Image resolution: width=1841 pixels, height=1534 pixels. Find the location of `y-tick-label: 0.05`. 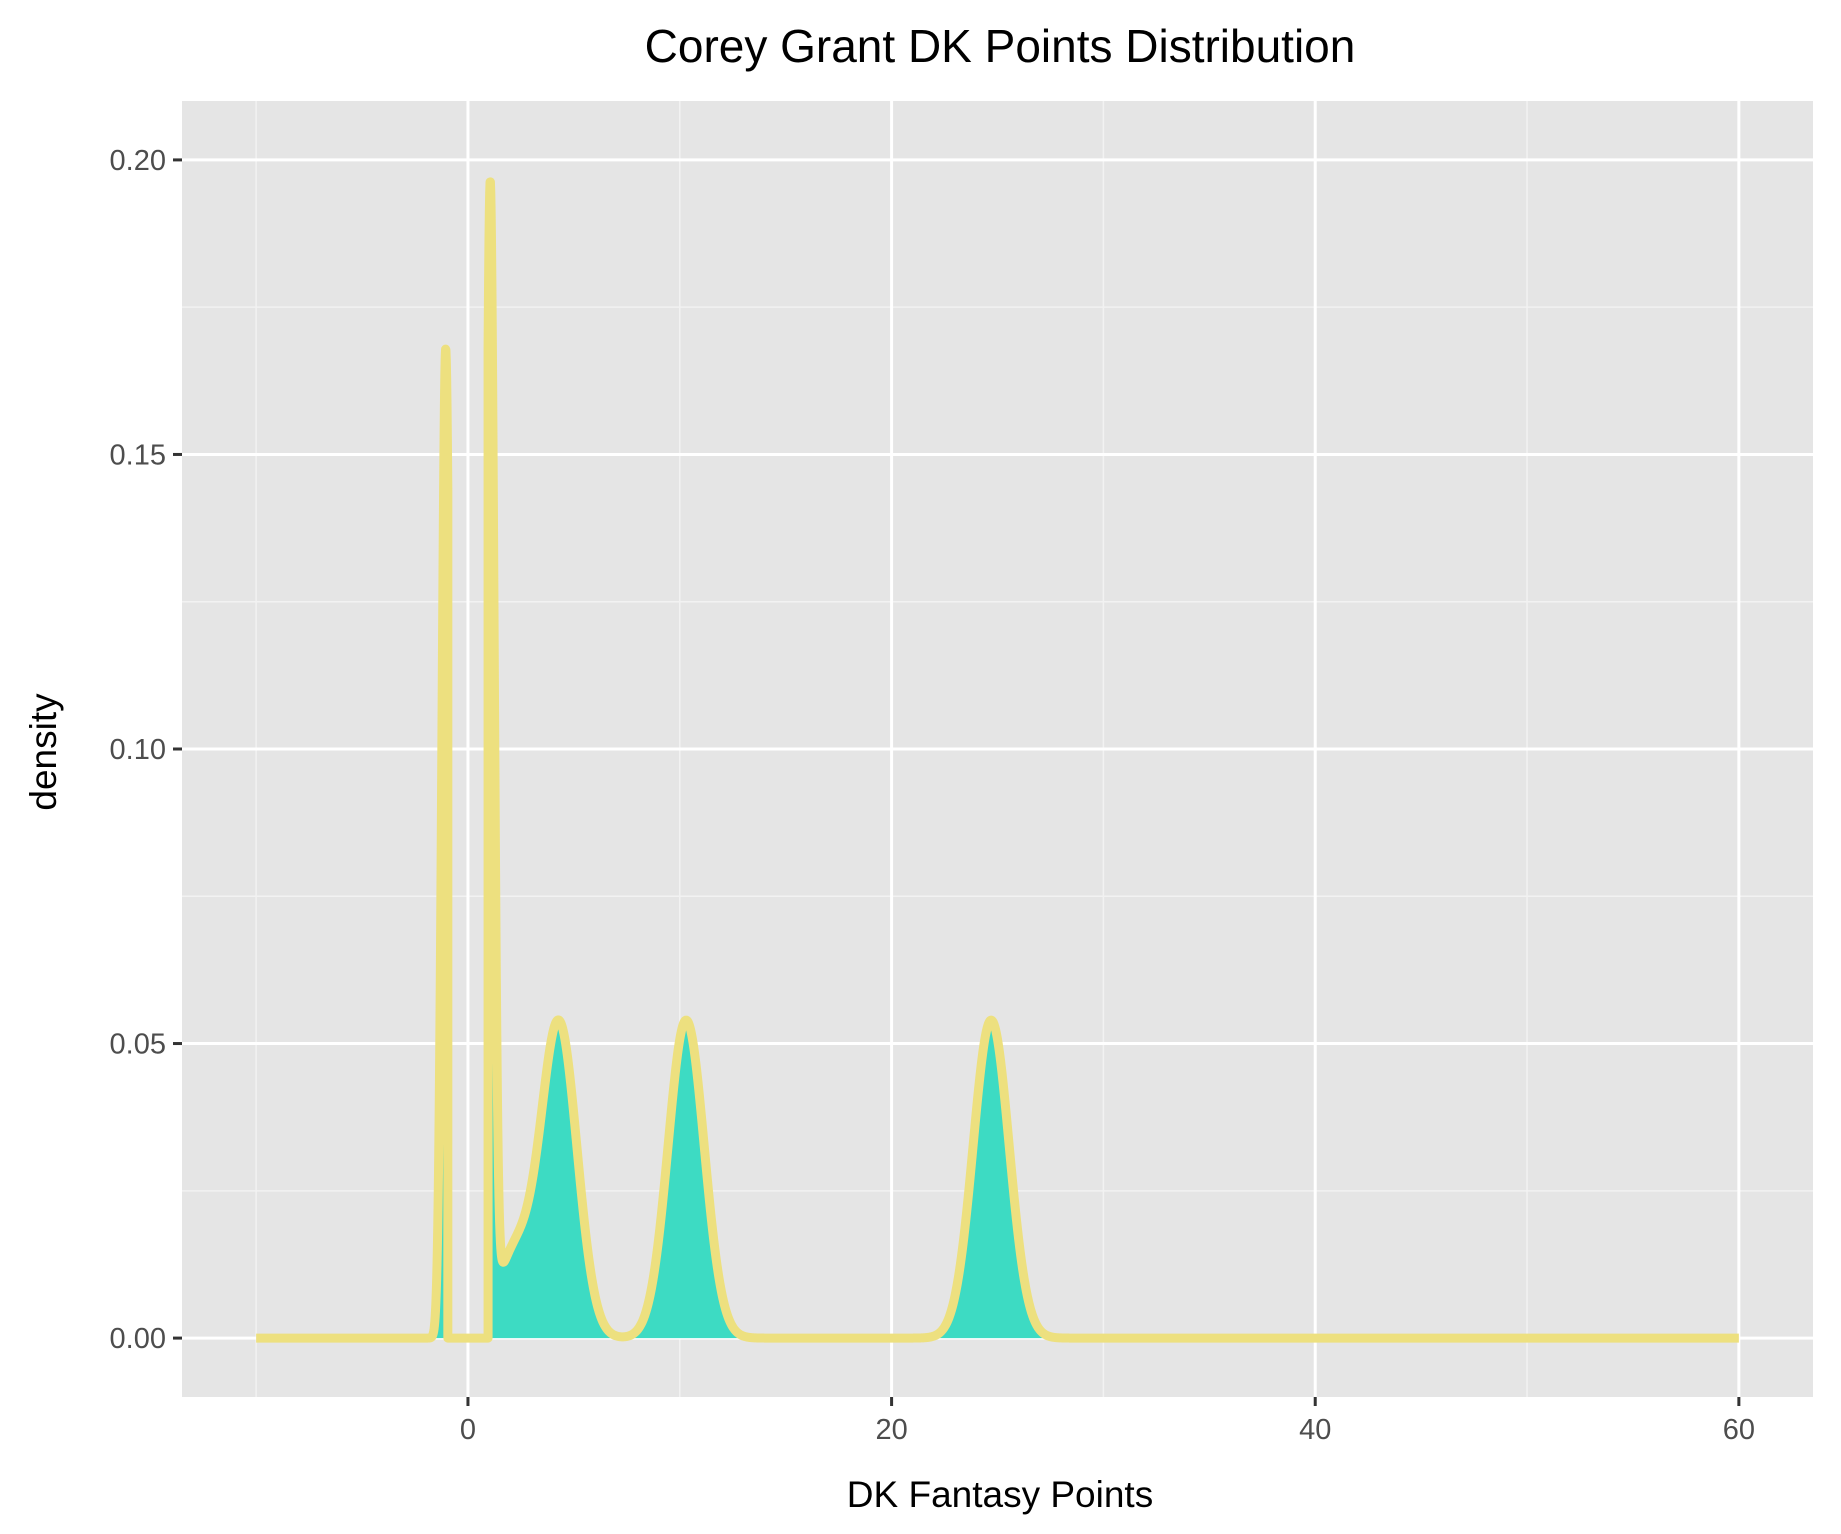

y-tick-label: 0.05 is located at coordinates (138, 1045).